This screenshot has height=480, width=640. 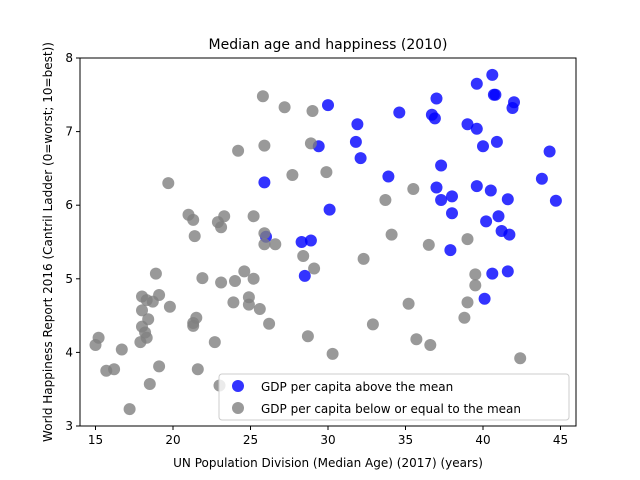 I want to click on y-axis: 3 4 5 6 7 8, so click(x=72, y=242).